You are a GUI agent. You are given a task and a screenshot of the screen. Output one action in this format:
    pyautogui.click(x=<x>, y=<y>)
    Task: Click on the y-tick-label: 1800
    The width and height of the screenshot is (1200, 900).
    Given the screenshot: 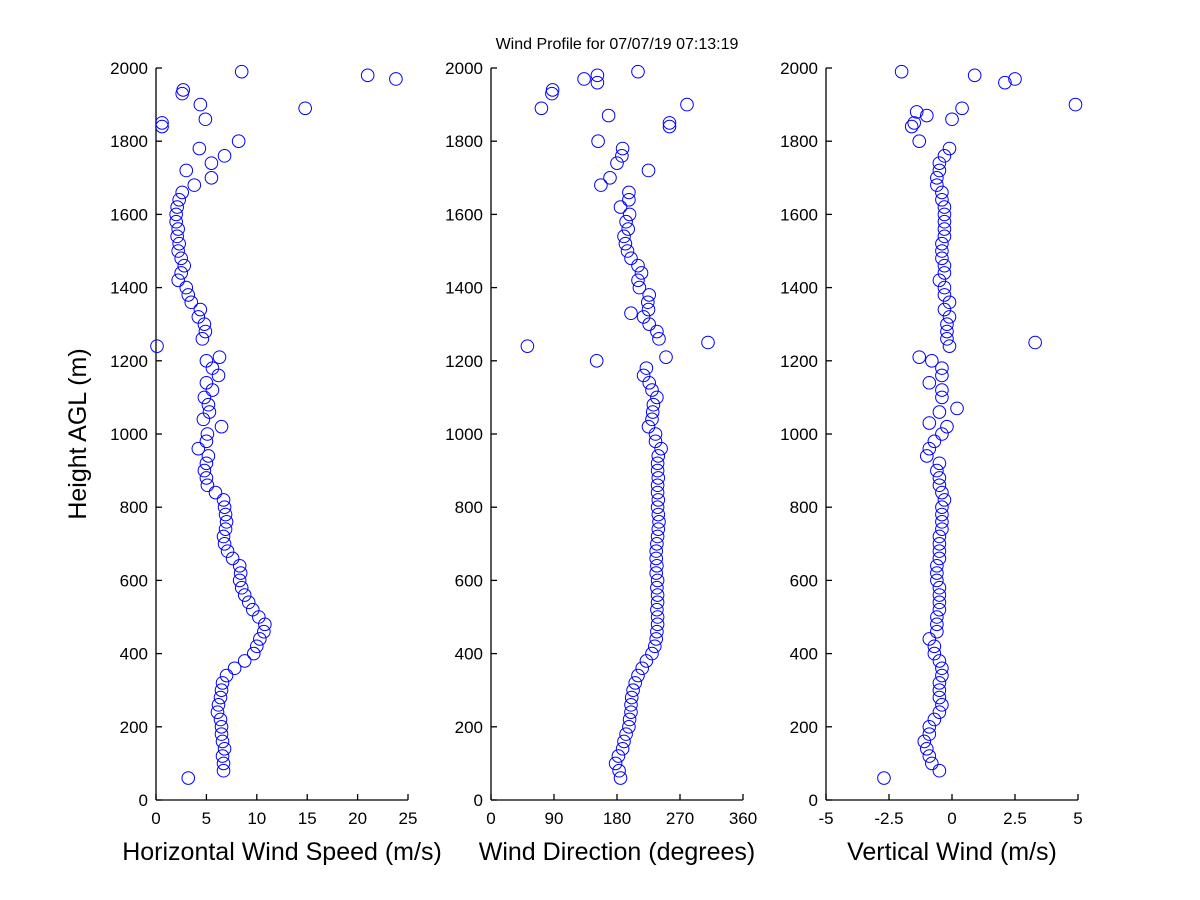 What is the action you would take?
    pyautogui.click(x=129, y=141)
    